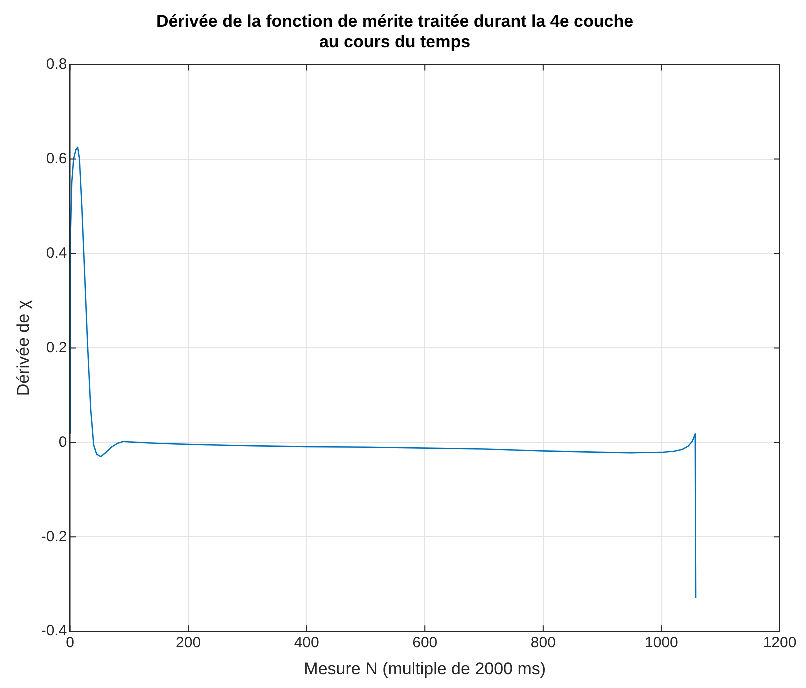 The width and height of the screenshot is (806, 688). I want to click on y-tick-label: 0, so click(63, 442).